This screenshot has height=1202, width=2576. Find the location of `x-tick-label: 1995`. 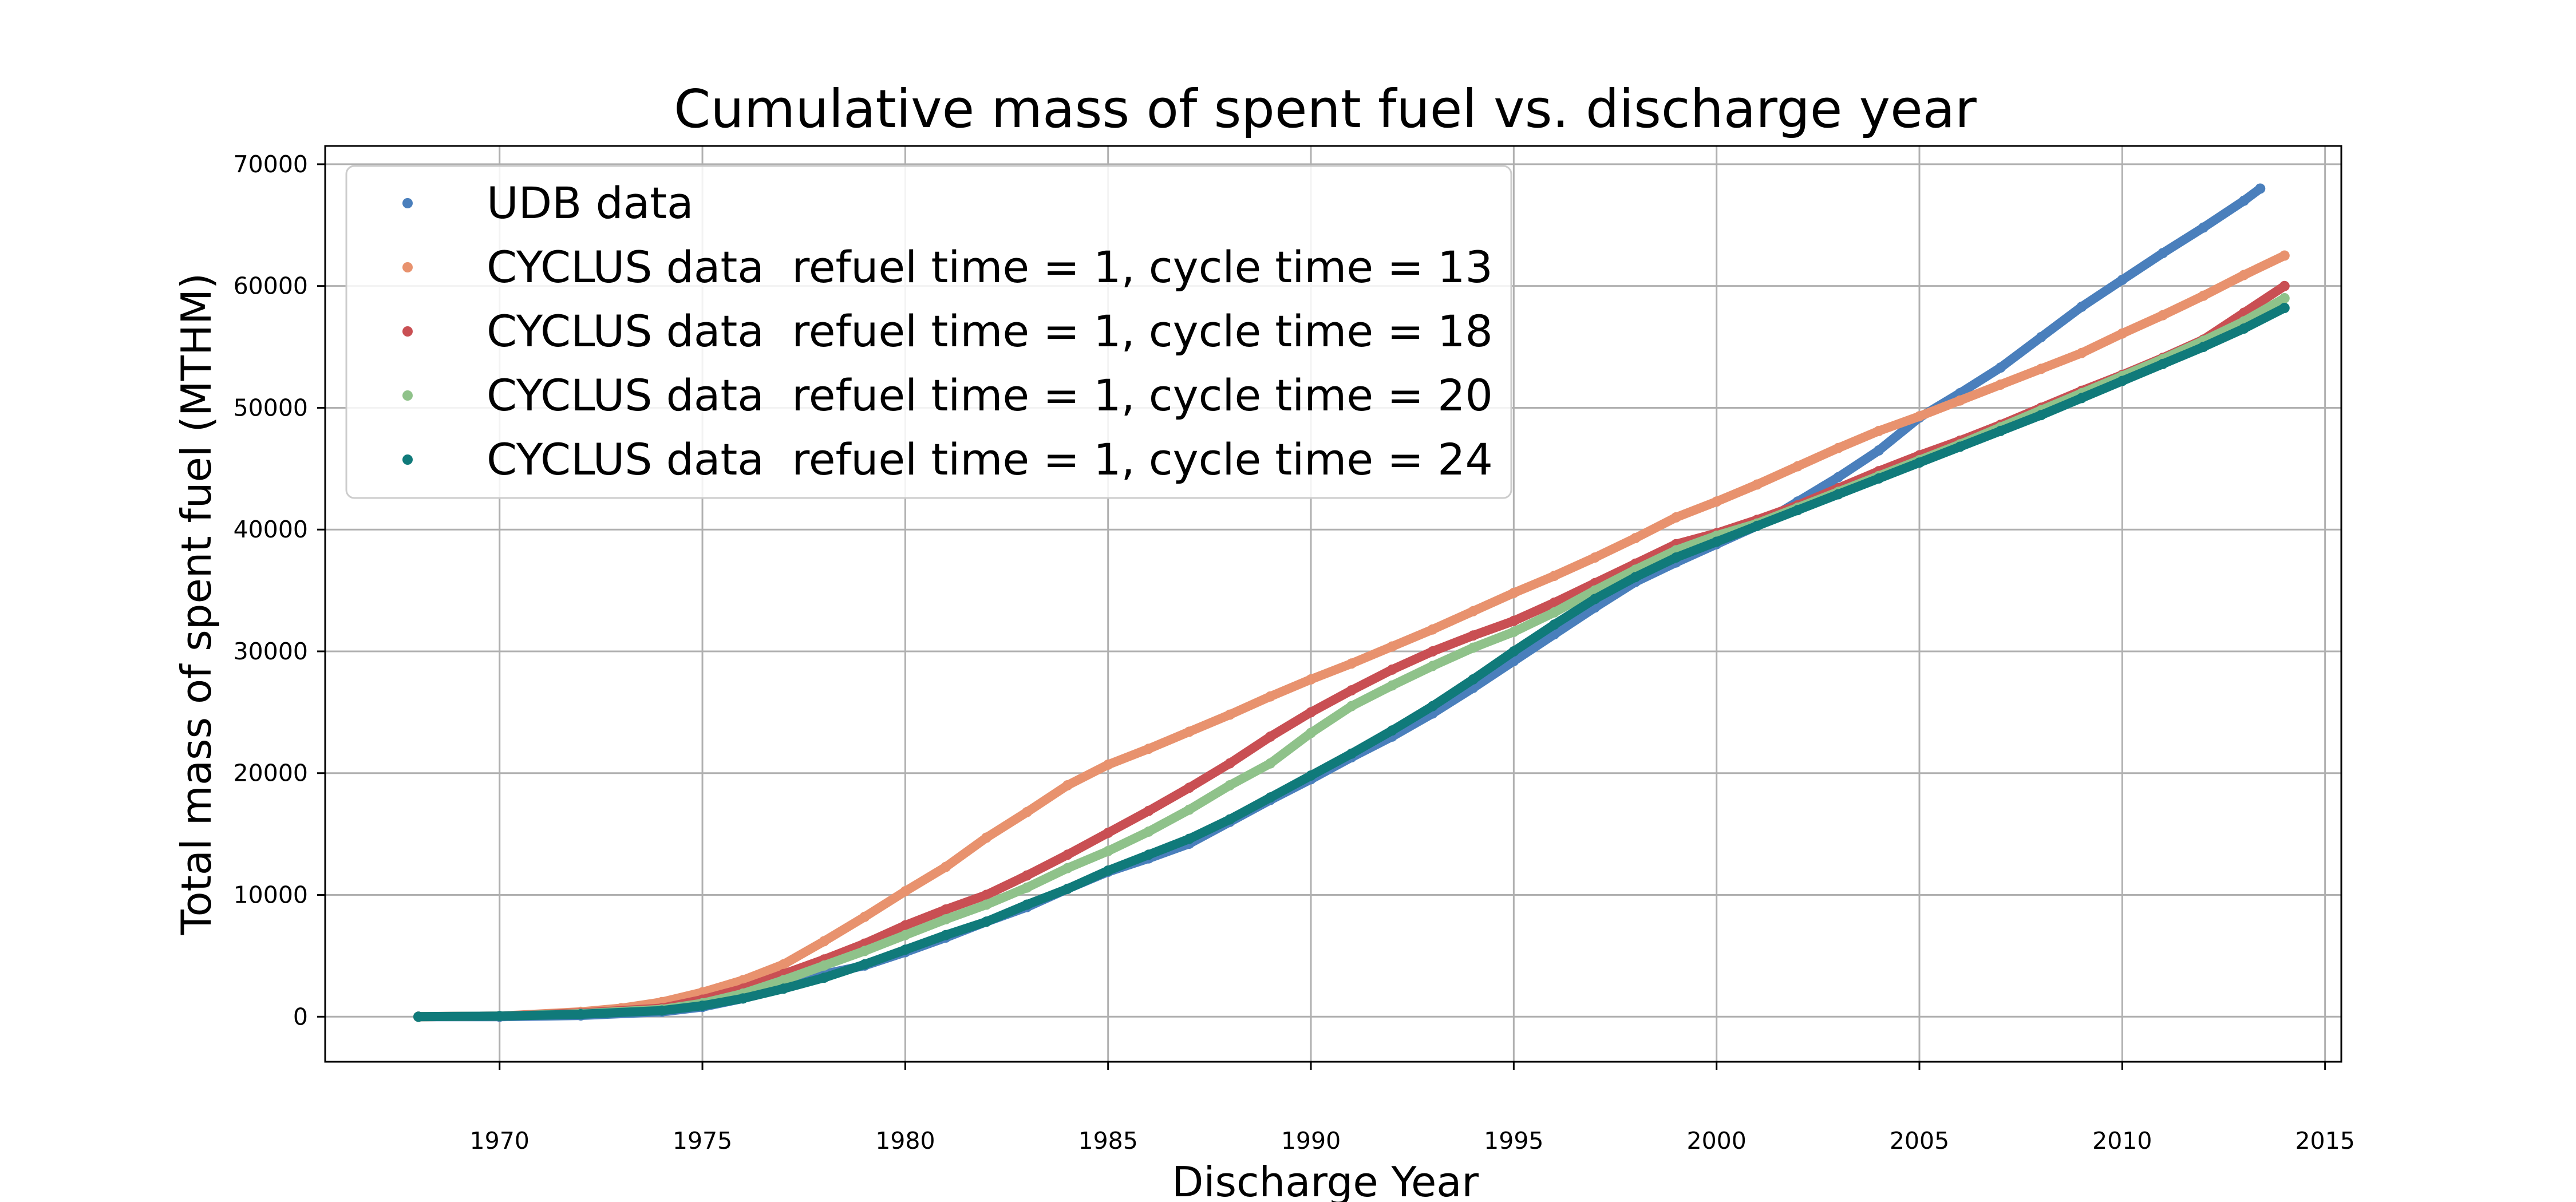

x-tick-label: 1995 is located at coordinates (1513, 1141).